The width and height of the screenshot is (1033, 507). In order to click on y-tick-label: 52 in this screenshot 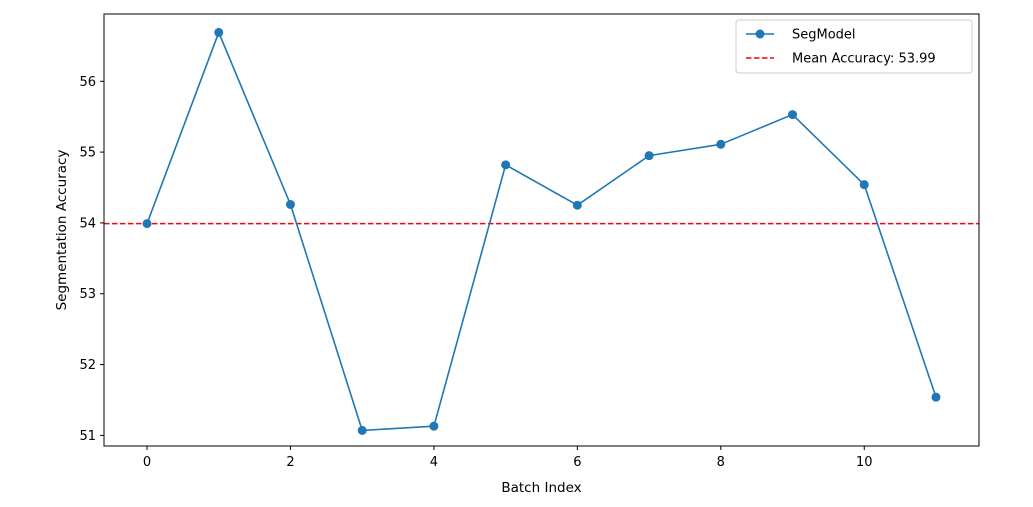, I will do `click(87, 365)`.